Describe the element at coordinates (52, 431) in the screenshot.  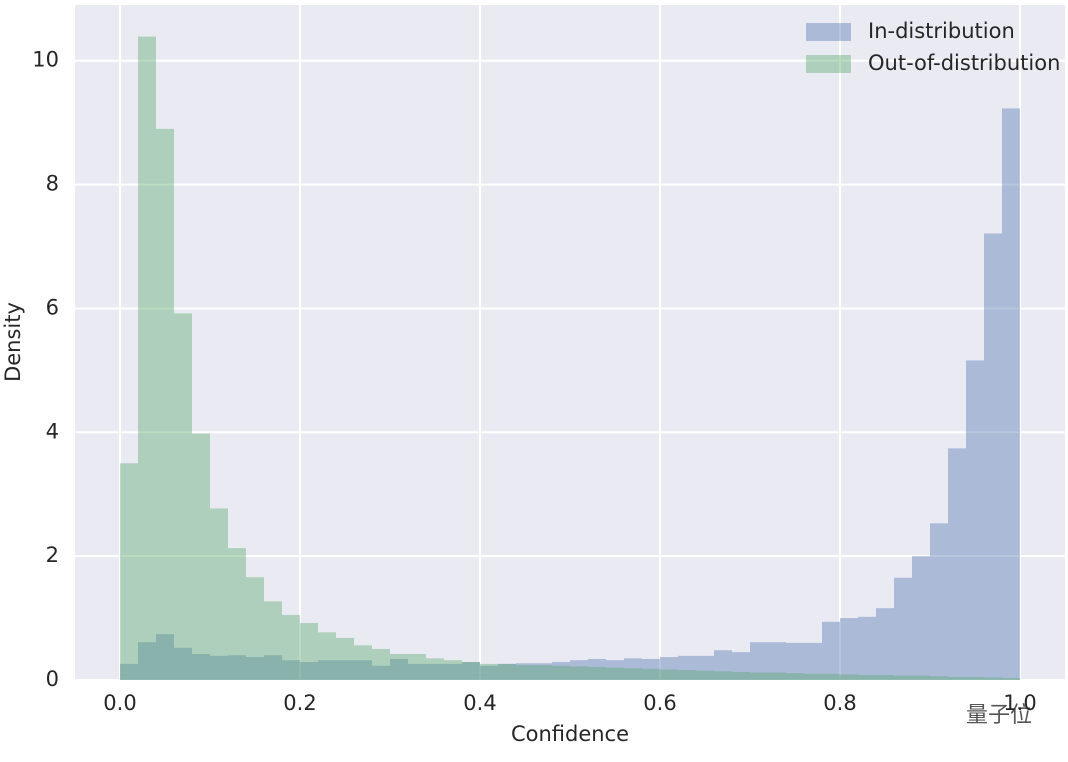
I see `y-tick-label: 4` at that location.